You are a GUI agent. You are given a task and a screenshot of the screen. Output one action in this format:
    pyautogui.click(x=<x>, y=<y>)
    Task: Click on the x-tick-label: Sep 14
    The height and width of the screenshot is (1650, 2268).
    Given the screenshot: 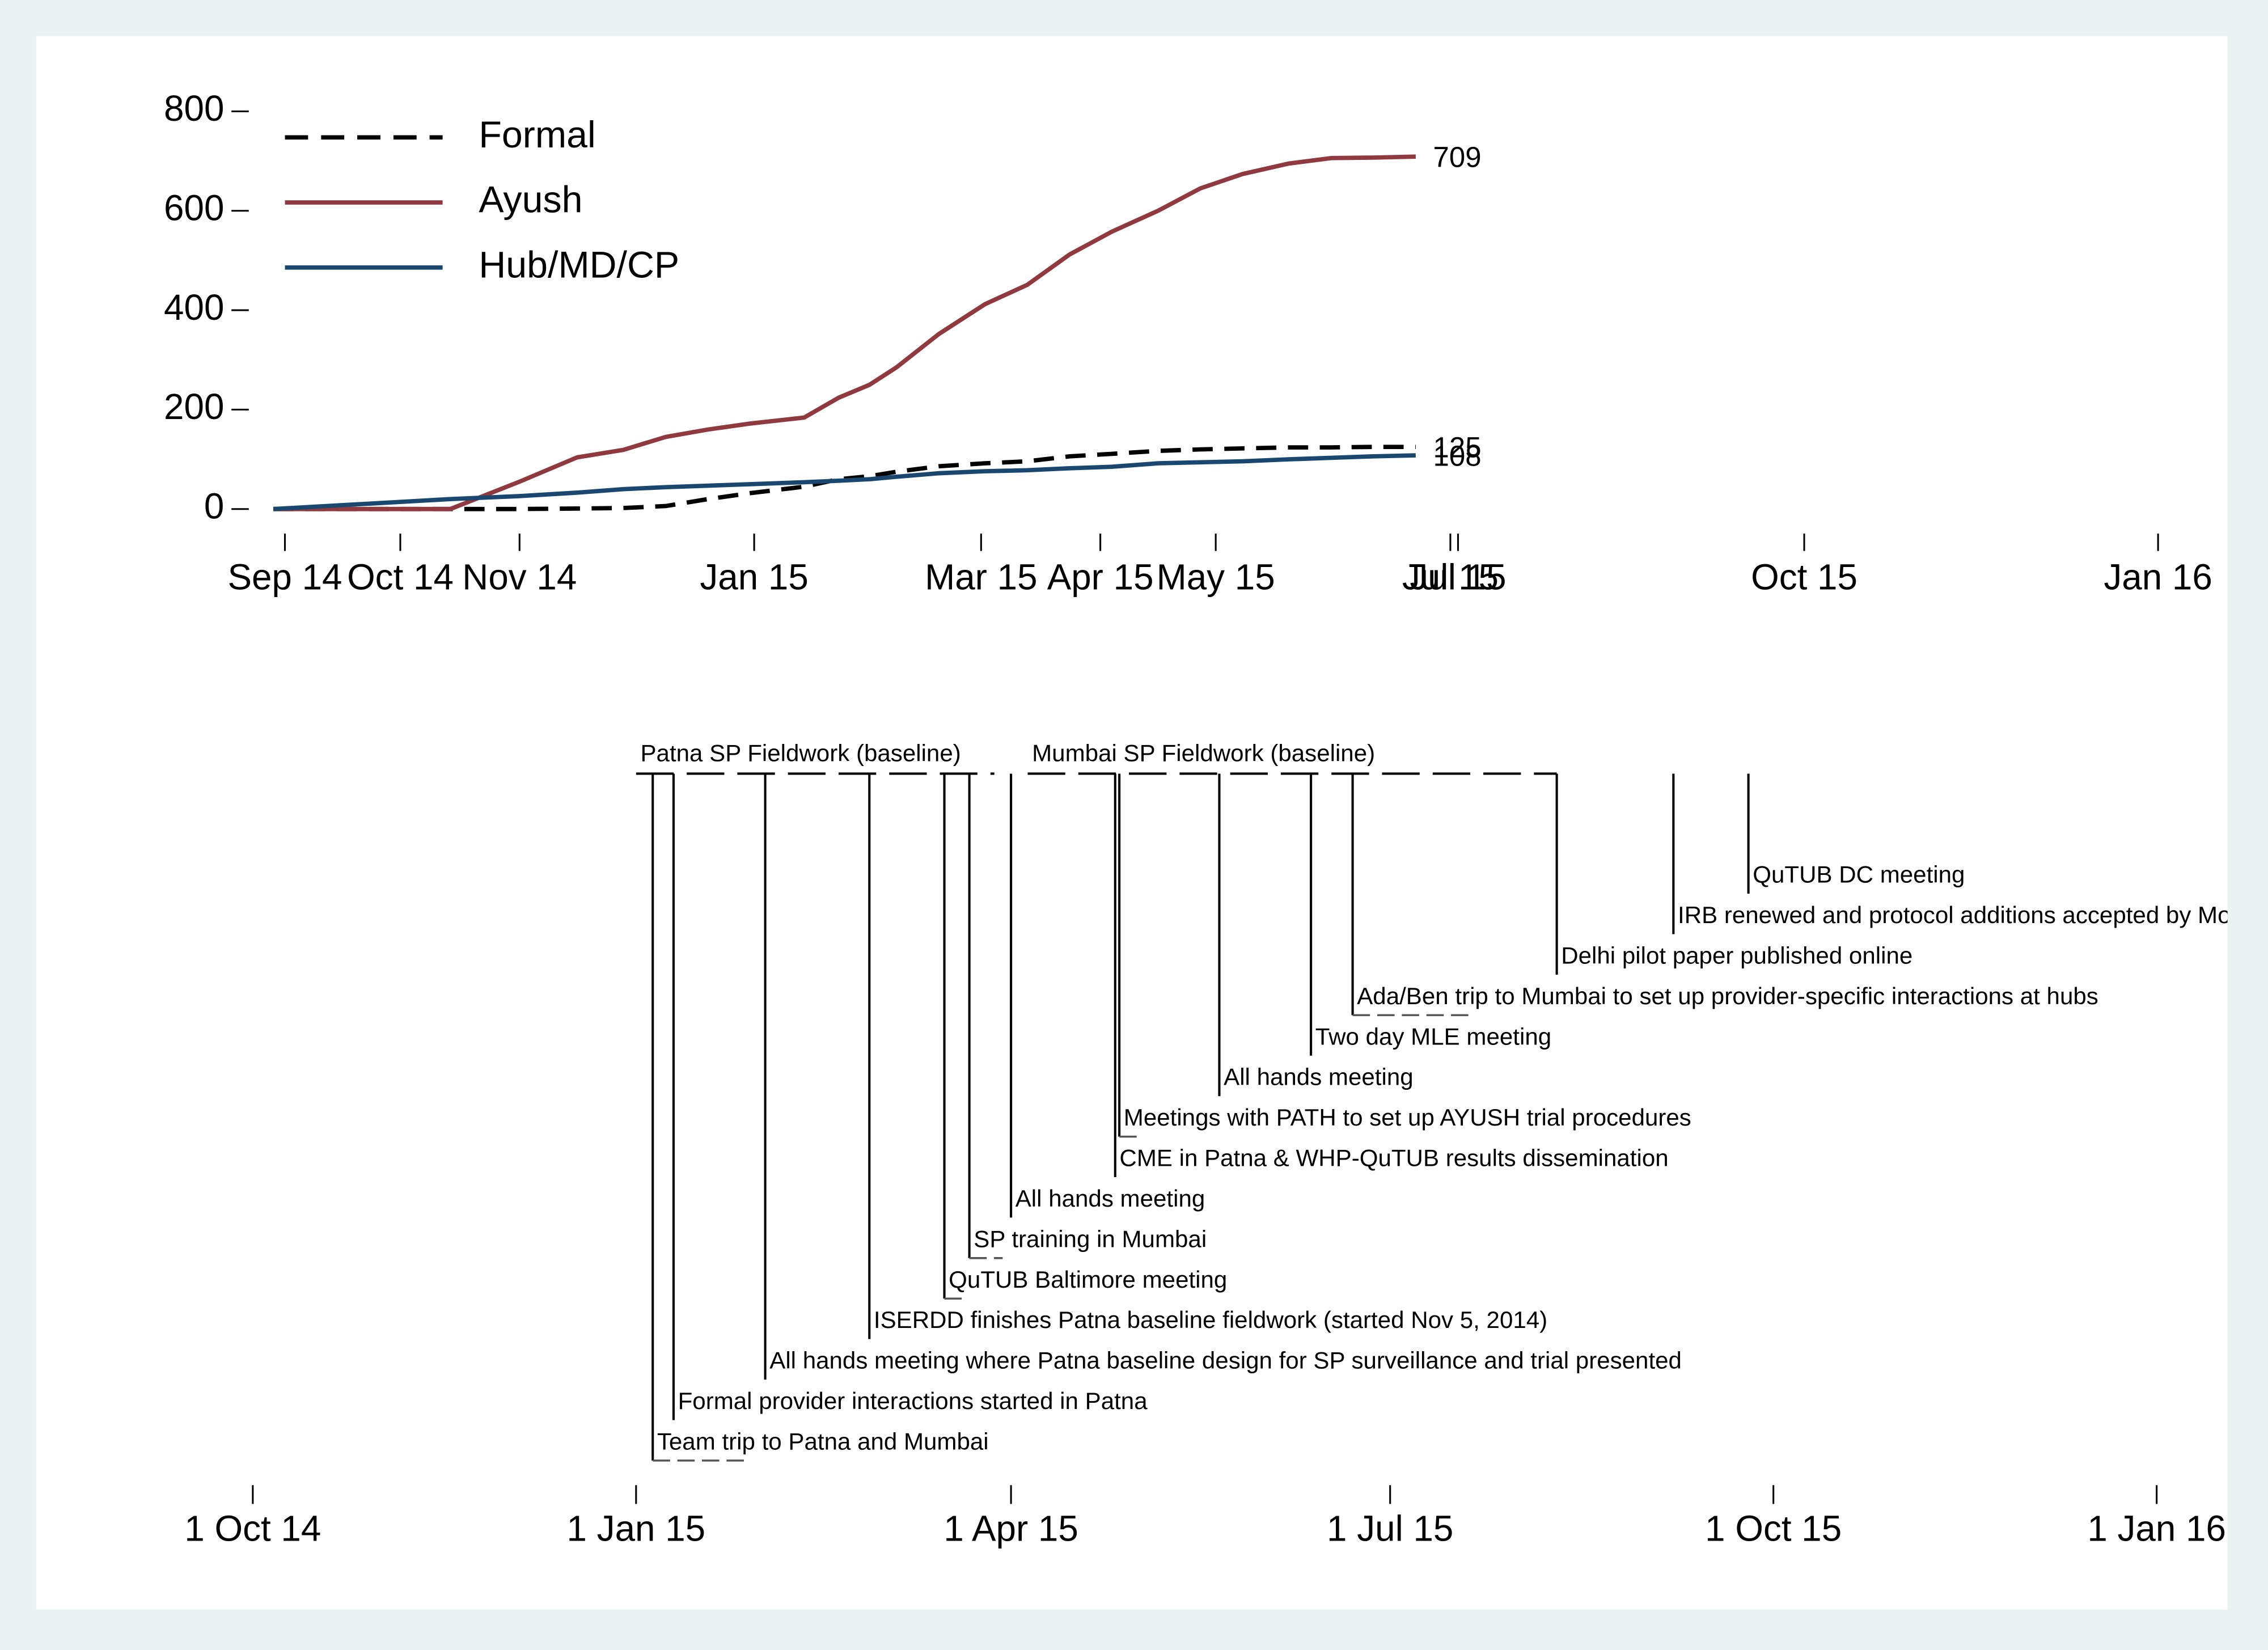 What is the action you would take?
    pyautogui.click(x=284, y=577)
    